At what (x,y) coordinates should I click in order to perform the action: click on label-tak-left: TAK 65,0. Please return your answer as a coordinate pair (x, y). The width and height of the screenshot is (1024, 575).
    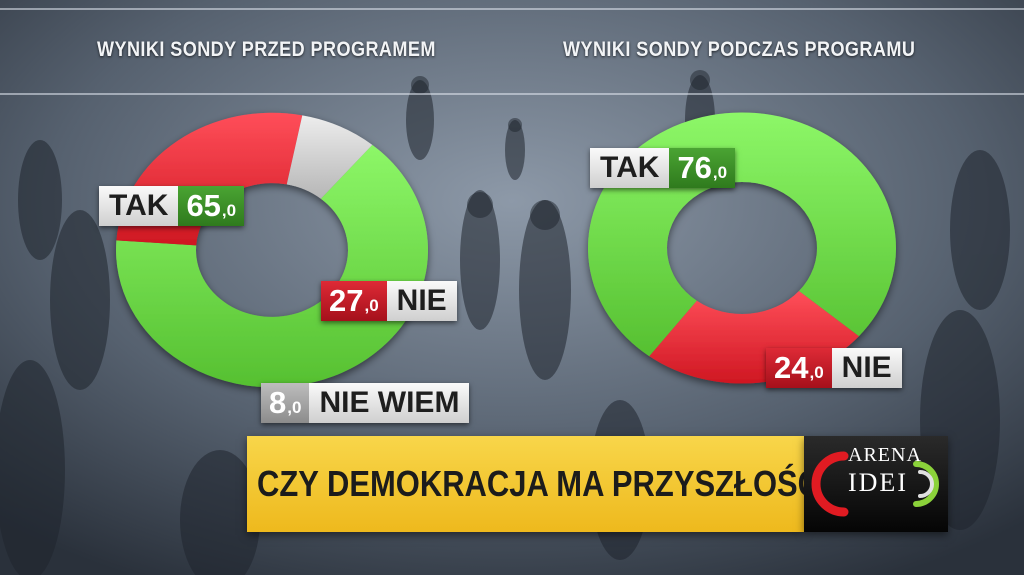
    Looking at the image, I should click on (172, 206).